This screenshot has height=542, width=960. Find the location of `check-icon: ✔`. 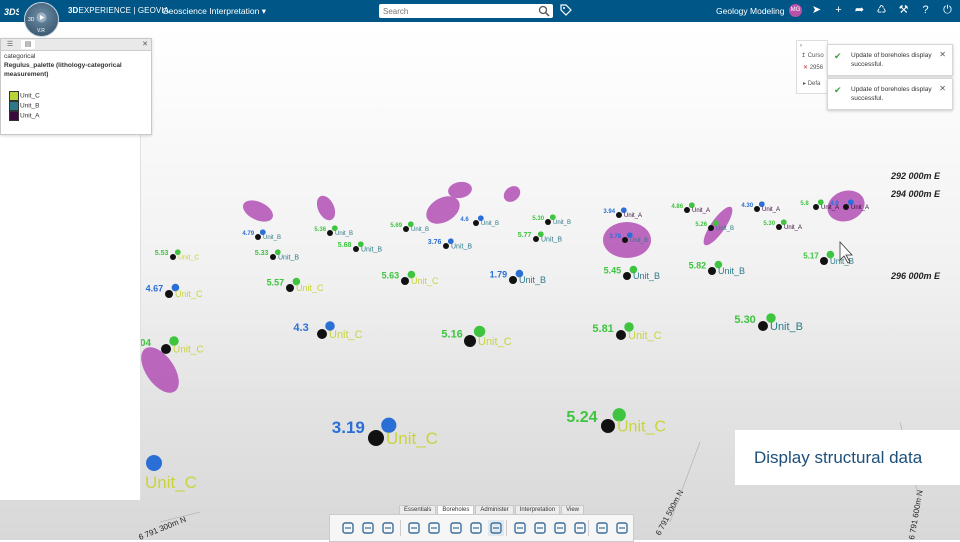

check-icon: ✔ is located at coordinates (838, 56).